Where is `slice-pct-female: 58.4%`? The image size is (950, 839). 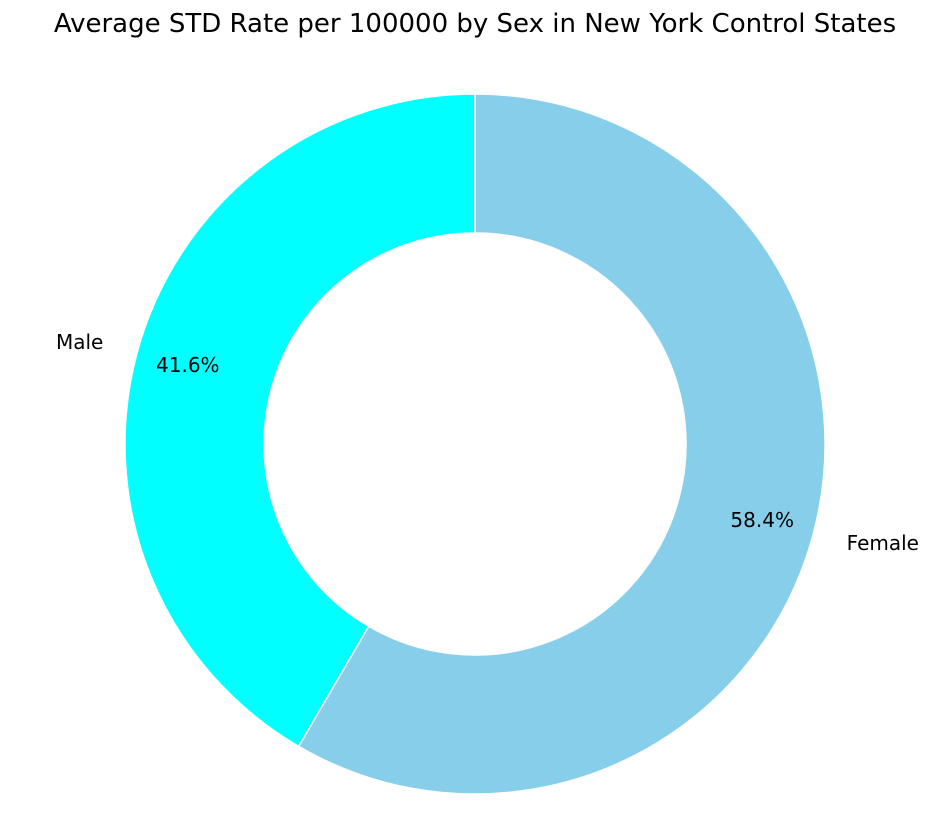
slice-pct-female: 58.4% is located at coordinates (762, 520).